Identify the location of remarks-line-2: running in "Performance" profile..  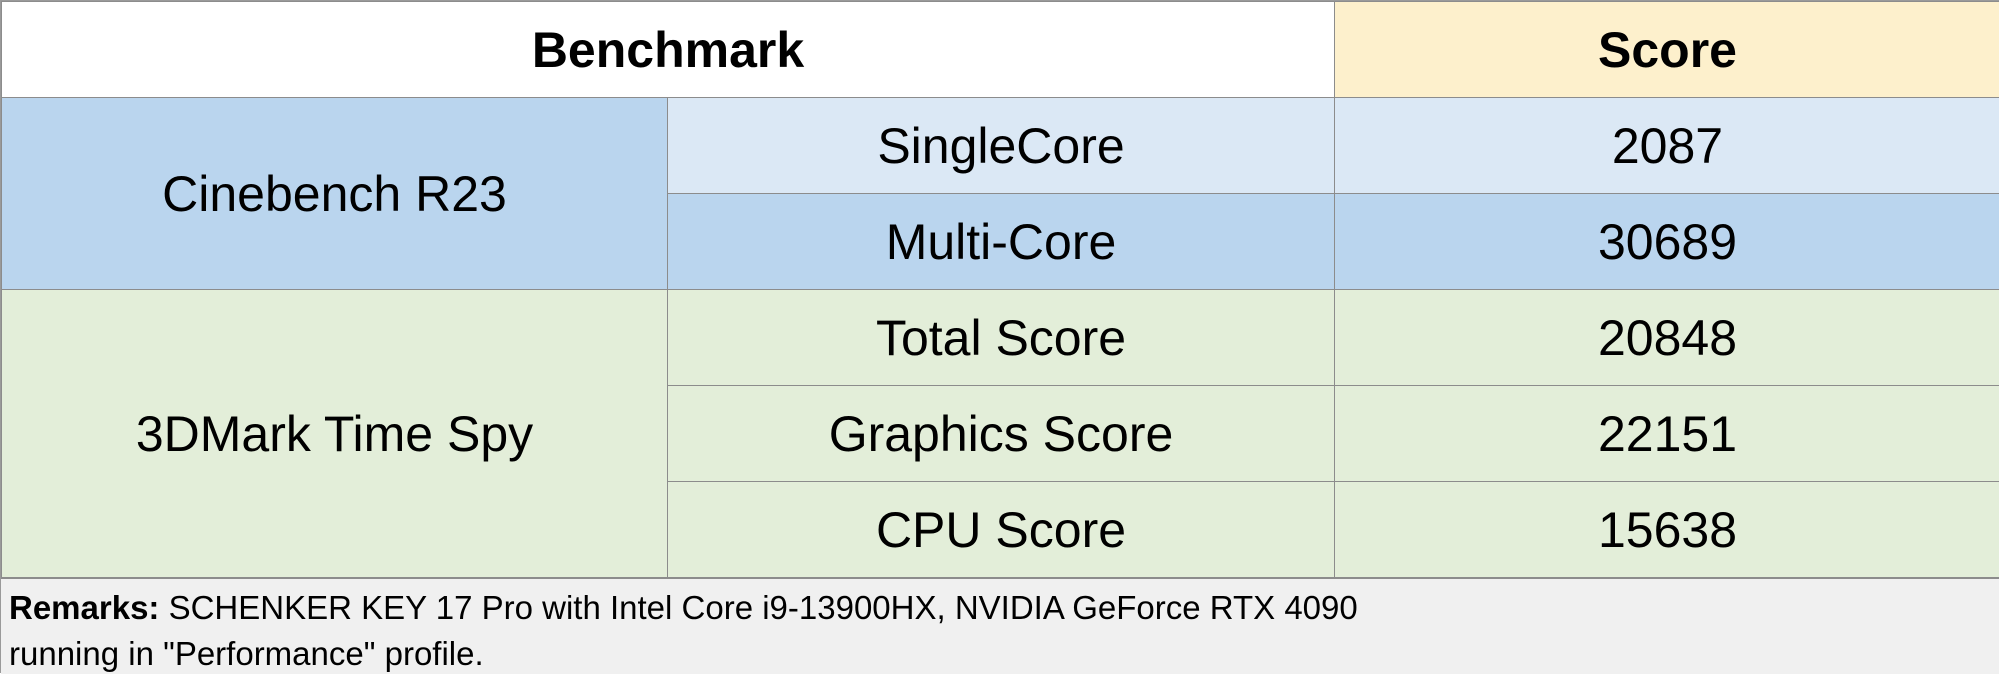
(1004, 654).